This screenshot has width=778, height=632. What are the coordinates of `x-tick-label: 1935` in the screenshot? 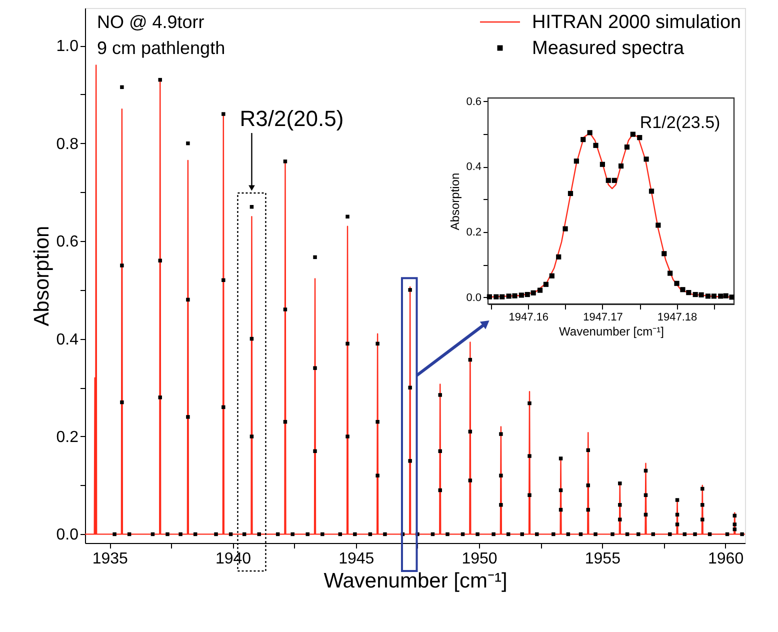 It's located at (110, 559).